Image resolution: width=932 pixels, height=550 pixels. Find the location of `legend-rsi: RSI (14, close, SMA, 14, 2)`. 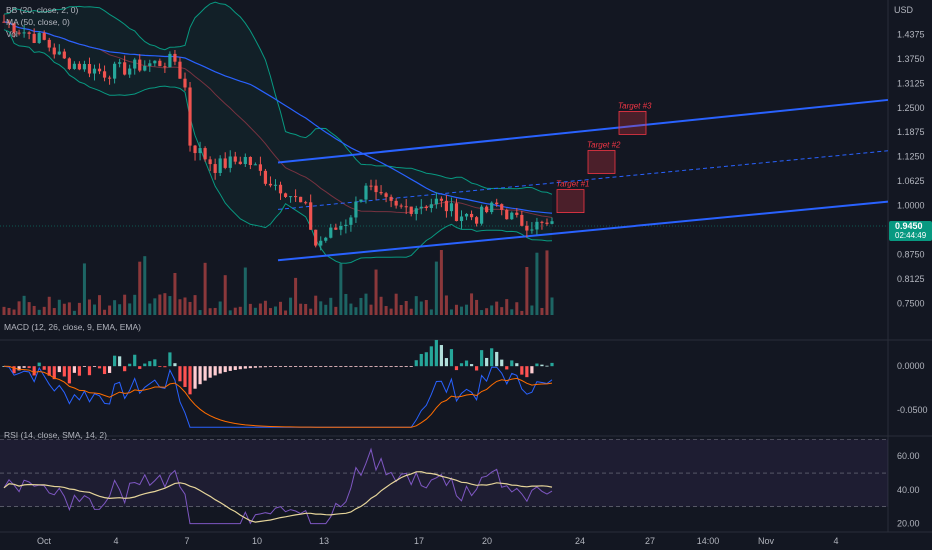

legend-rsi: RSI (14, close, SMA, 14, 2) is located at coordinates (55, 435).